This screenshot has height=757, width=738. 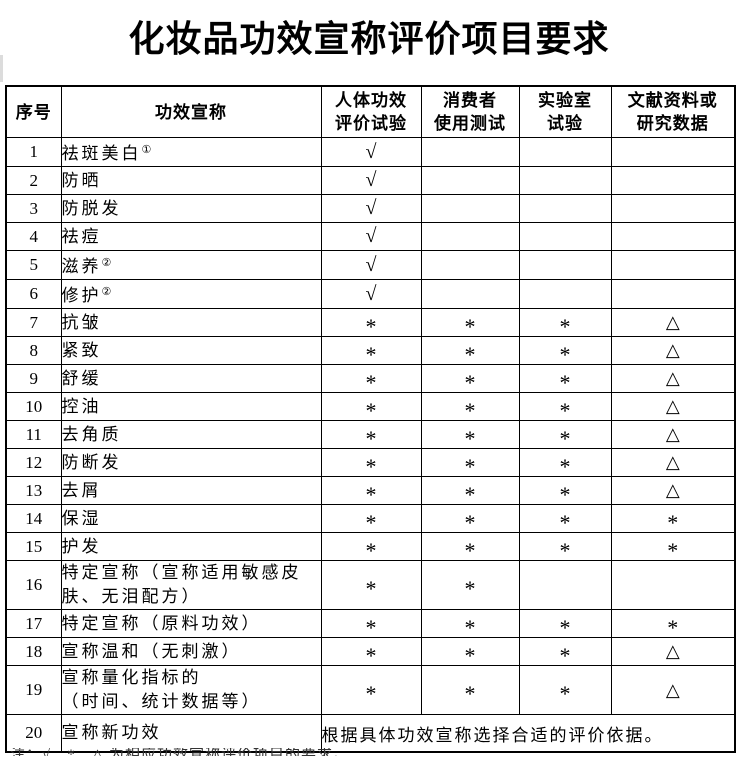 I want to click on claim-text: 宣称量化指标的, so click(x=131, y=677).